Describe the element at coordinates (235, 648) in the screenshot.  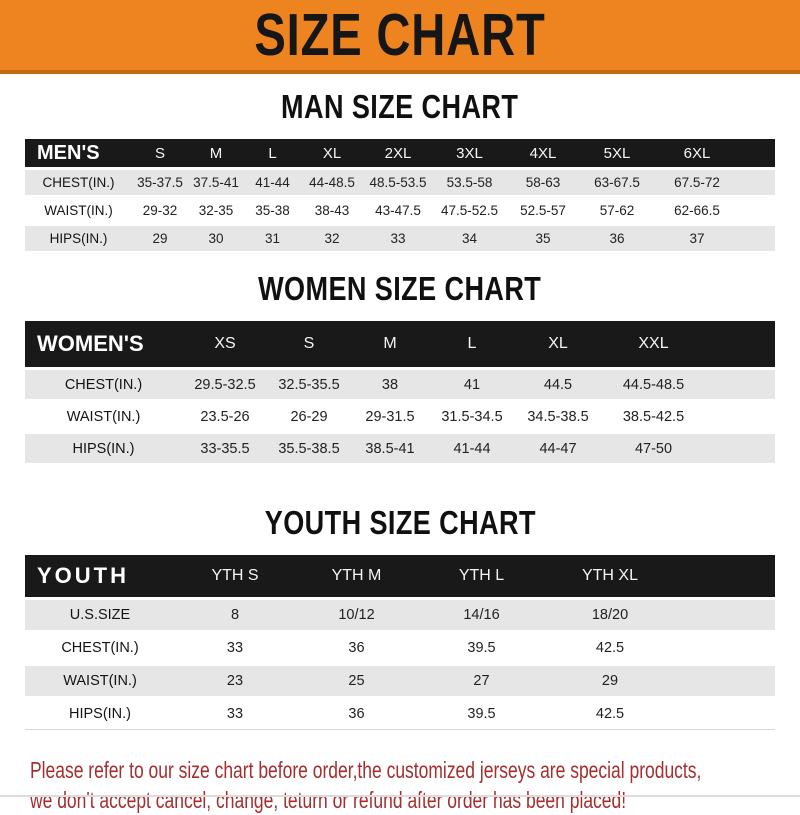
I see `size-value-cell: 33` at that location.